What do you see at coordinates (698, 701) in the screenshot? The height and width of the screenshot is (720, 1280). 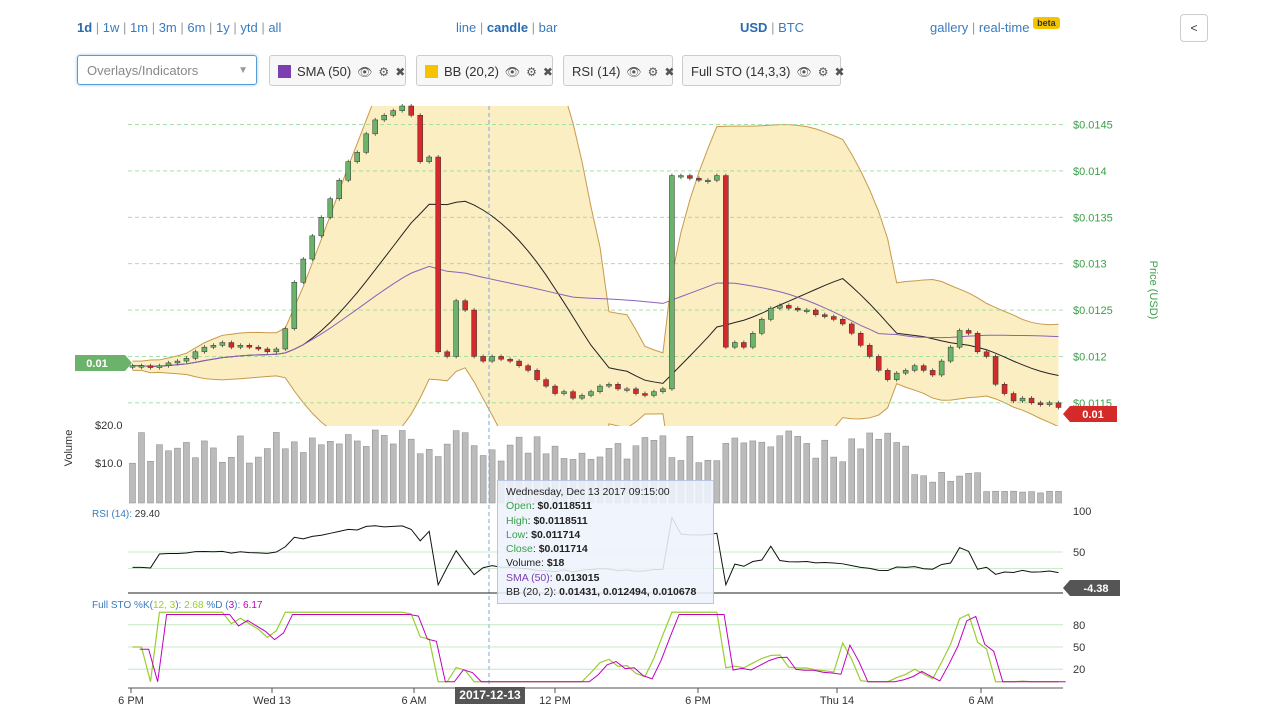 I see `x-tick-label: 6 PM` at bounding box center [698, 701].